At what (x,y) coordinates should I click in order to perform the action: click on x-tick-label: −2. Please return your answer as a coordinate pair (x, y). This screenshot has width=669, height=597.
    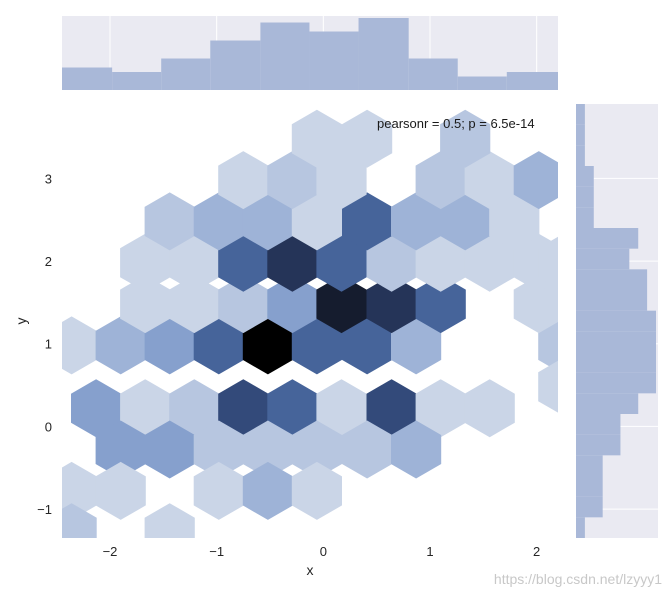
    Looking at the image, I should click on (110, 551).